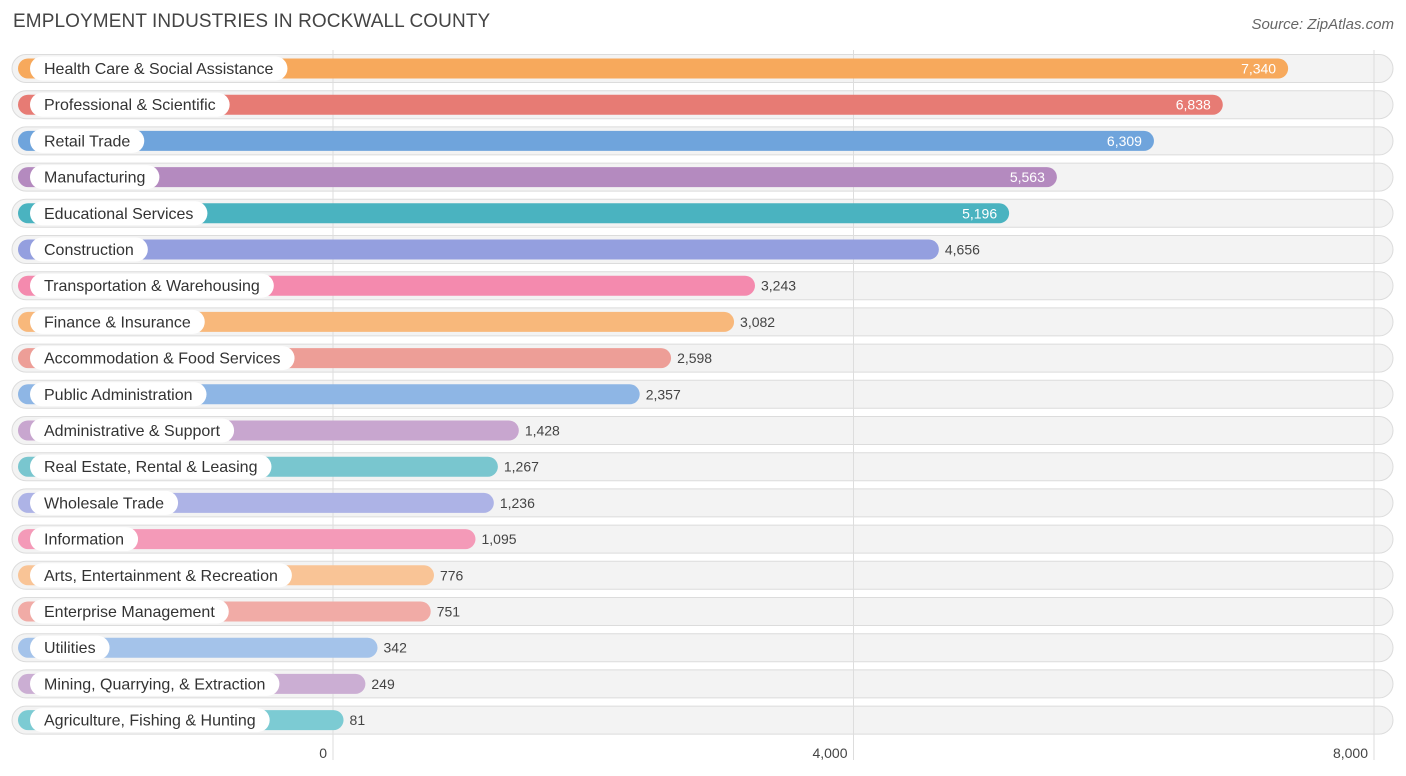 This screenshot has height=776, width=1406. I want to click on category-label: Transportation & Warehousing, so click(152, 286).